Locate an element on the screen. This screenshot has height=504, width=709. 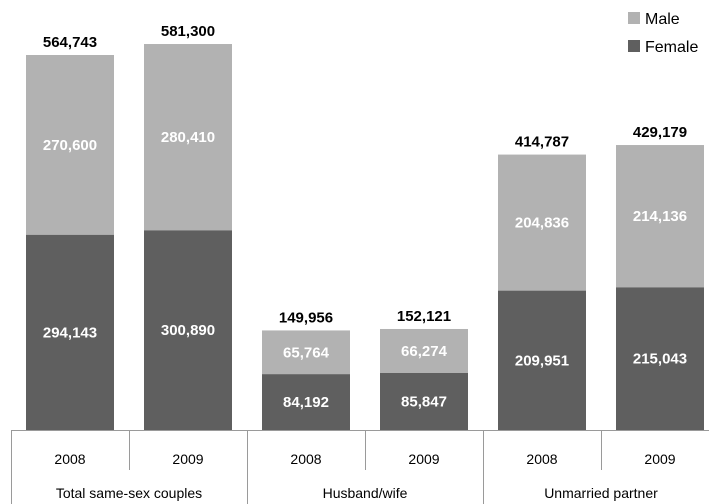
group-label-1: Husband/wife is located at coordinates (365, 493).